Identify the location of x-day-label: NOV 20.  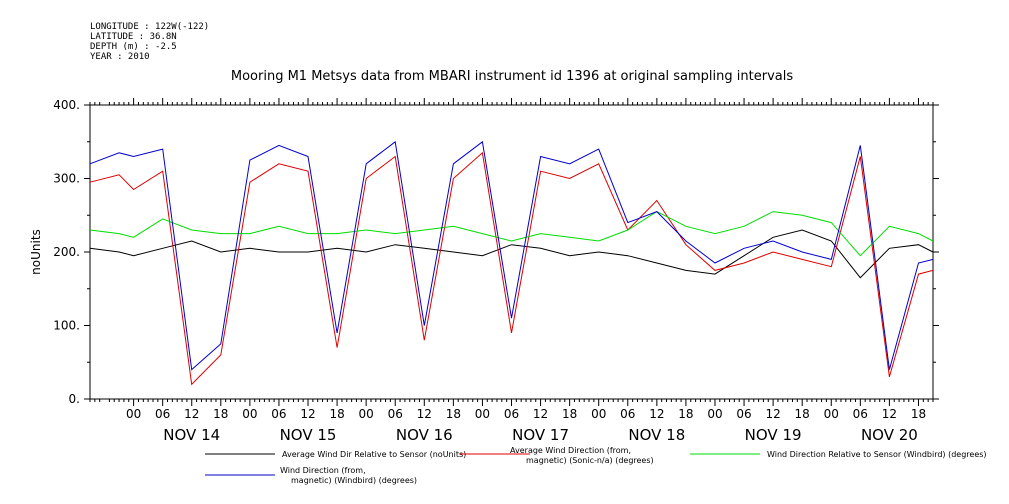
(889, 435).